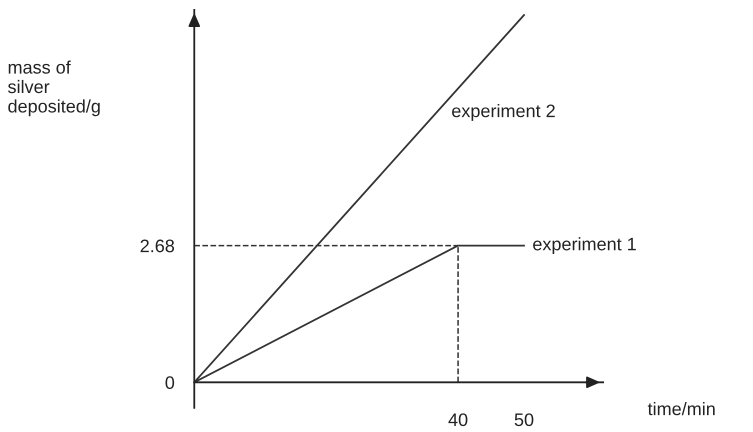  What do you see at coordinates (681, 409) in the screenshot?
I see `x-axis-title: time/min` at bounding box center [681, 409].